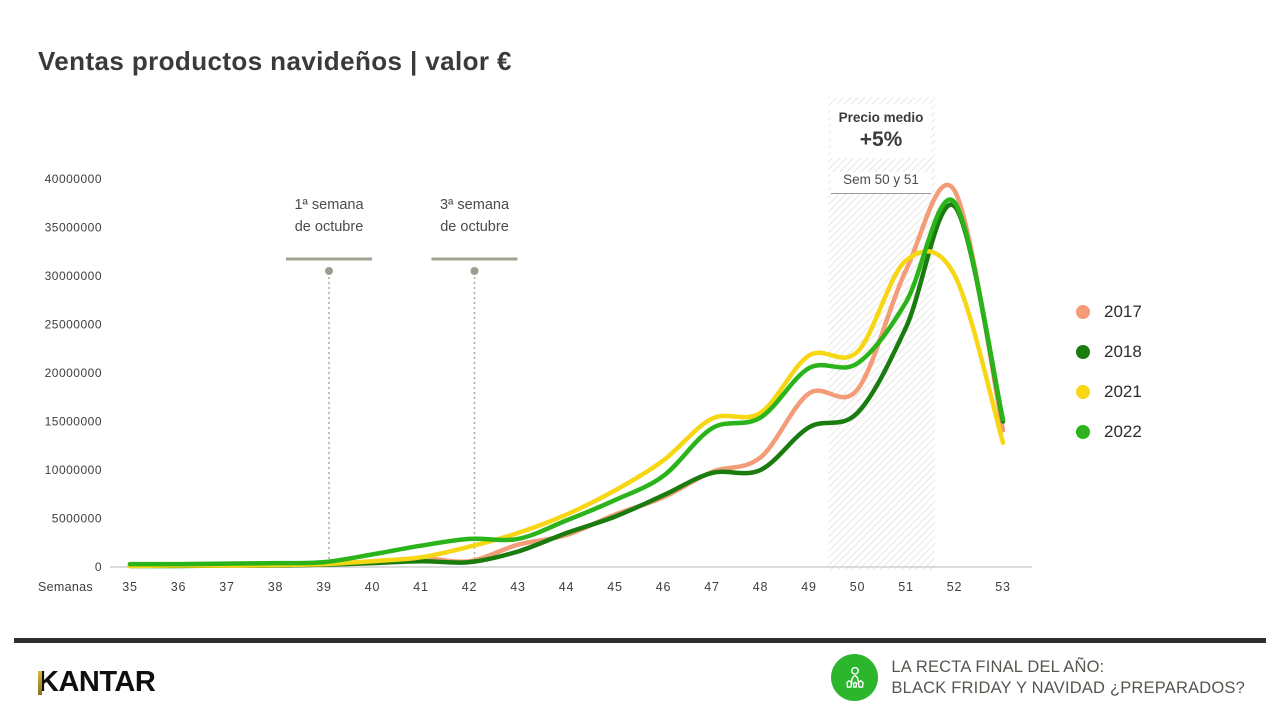 Image resolution: width=1280 pixels, height=720 pixels. I want to click on chart-legend: 2017 2018 2021 2022, so click(1109, 381).